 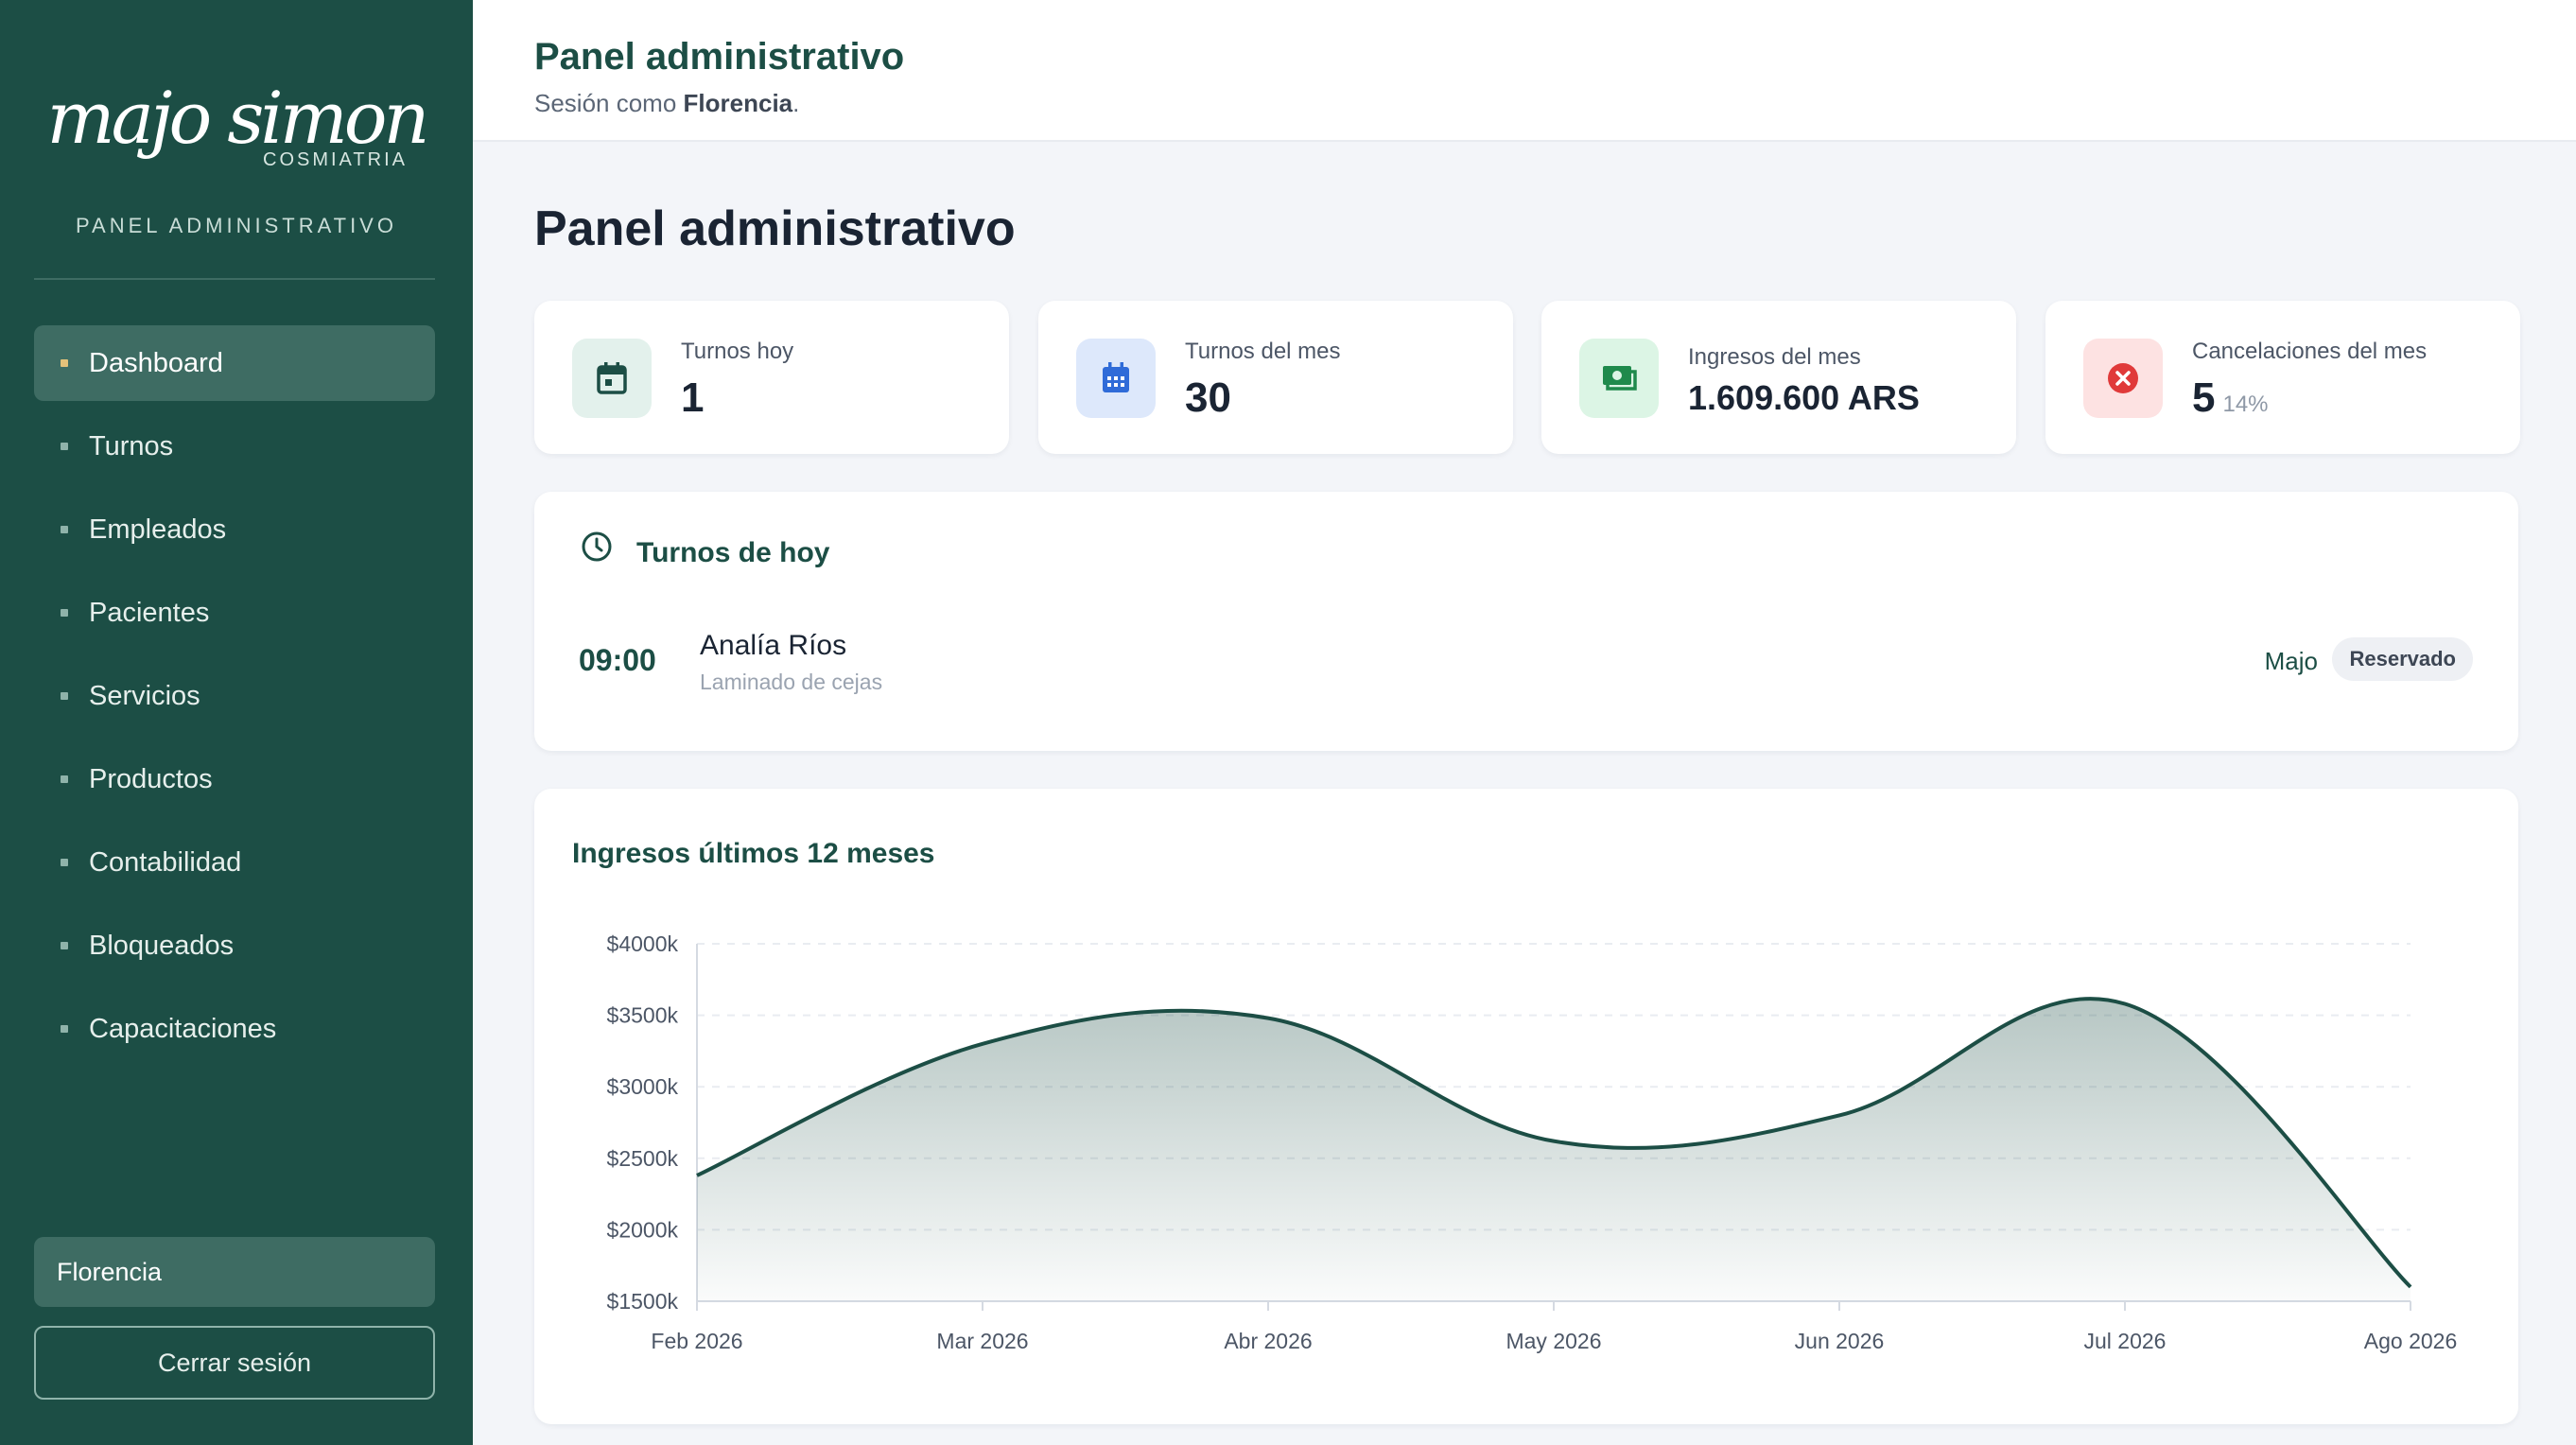 What do you see at coordinates (144, 695) in the screenshot?
I see `sidebar-item-label: Servicios` at bounding box center [144, 695].